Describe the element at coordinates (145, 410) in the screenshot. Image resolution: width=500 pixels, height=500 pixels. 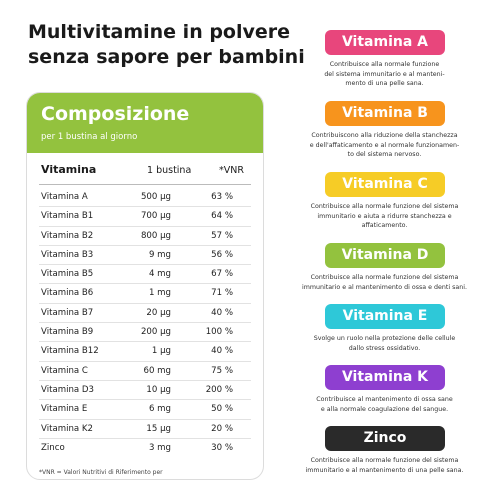
I see `table-row: Vitamina E 6 mg 50 %` at that location.